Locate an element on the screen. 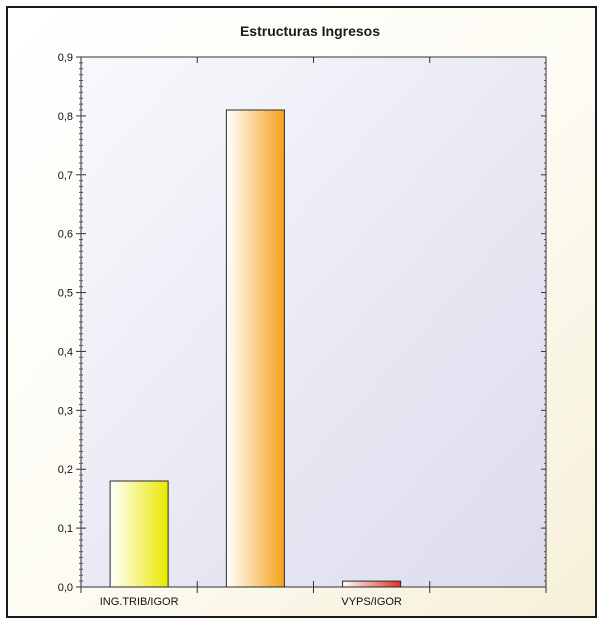 Image resolution: width=603 pixels, height=624 pixels. x-tick-label: ING.TRIB/IGOR is located at coordinates (139, 602).